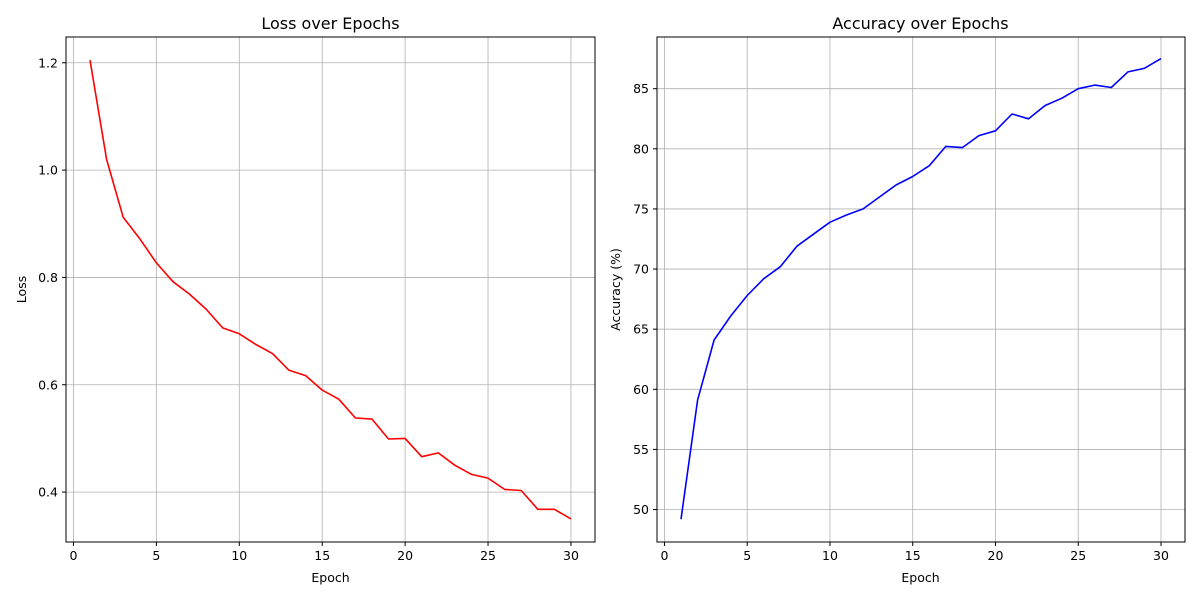 This screenshot has width=1200, height=600. What do you see at coordinates (664, 555) in the screenshot?
I see `x-tick-label: 0` at bounding box center [664, 555].